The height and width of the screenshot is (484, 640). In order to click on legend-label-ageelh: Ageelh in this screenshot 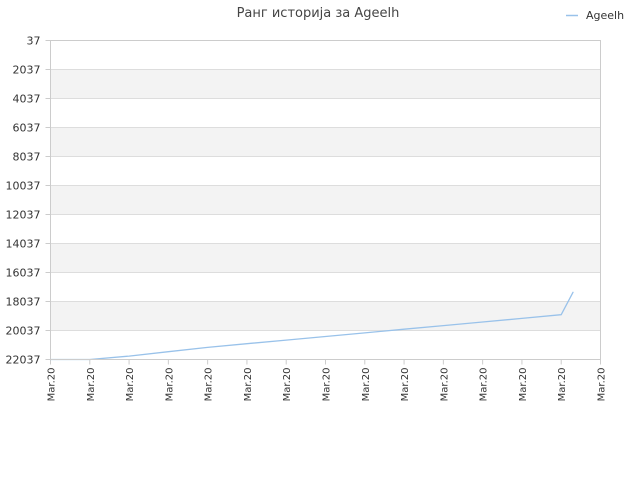, I will do `click(605, 15)`.